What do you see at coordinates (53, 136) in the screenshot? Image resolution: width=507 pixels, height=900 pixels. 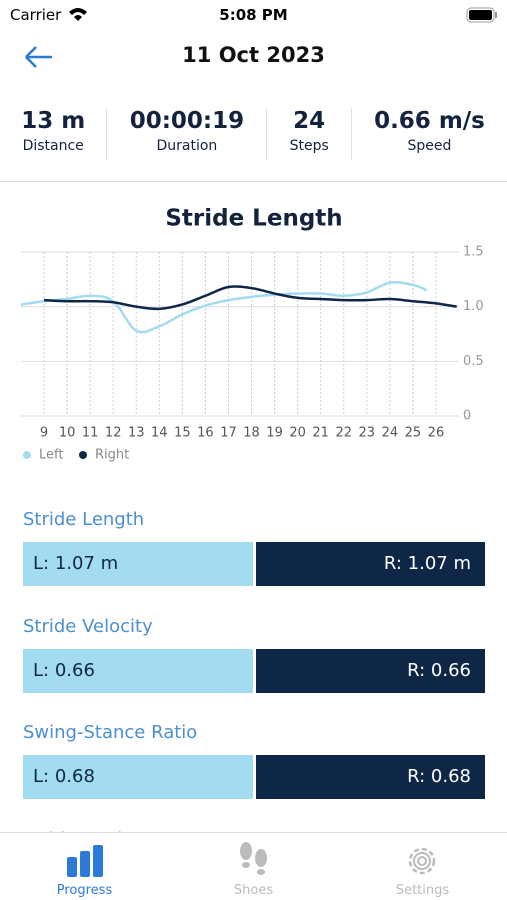 I see `stat: 13 m Distance` at bounding box center [53, 136].